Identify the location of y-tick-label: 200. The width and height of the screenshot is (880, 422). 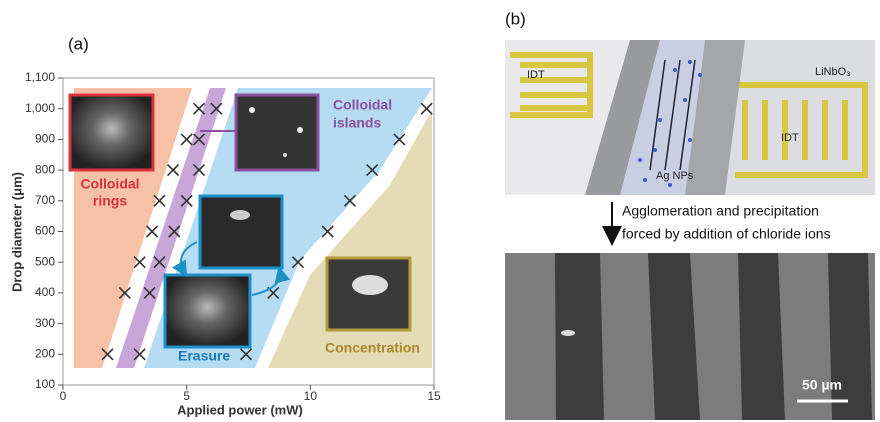
(45, 353).